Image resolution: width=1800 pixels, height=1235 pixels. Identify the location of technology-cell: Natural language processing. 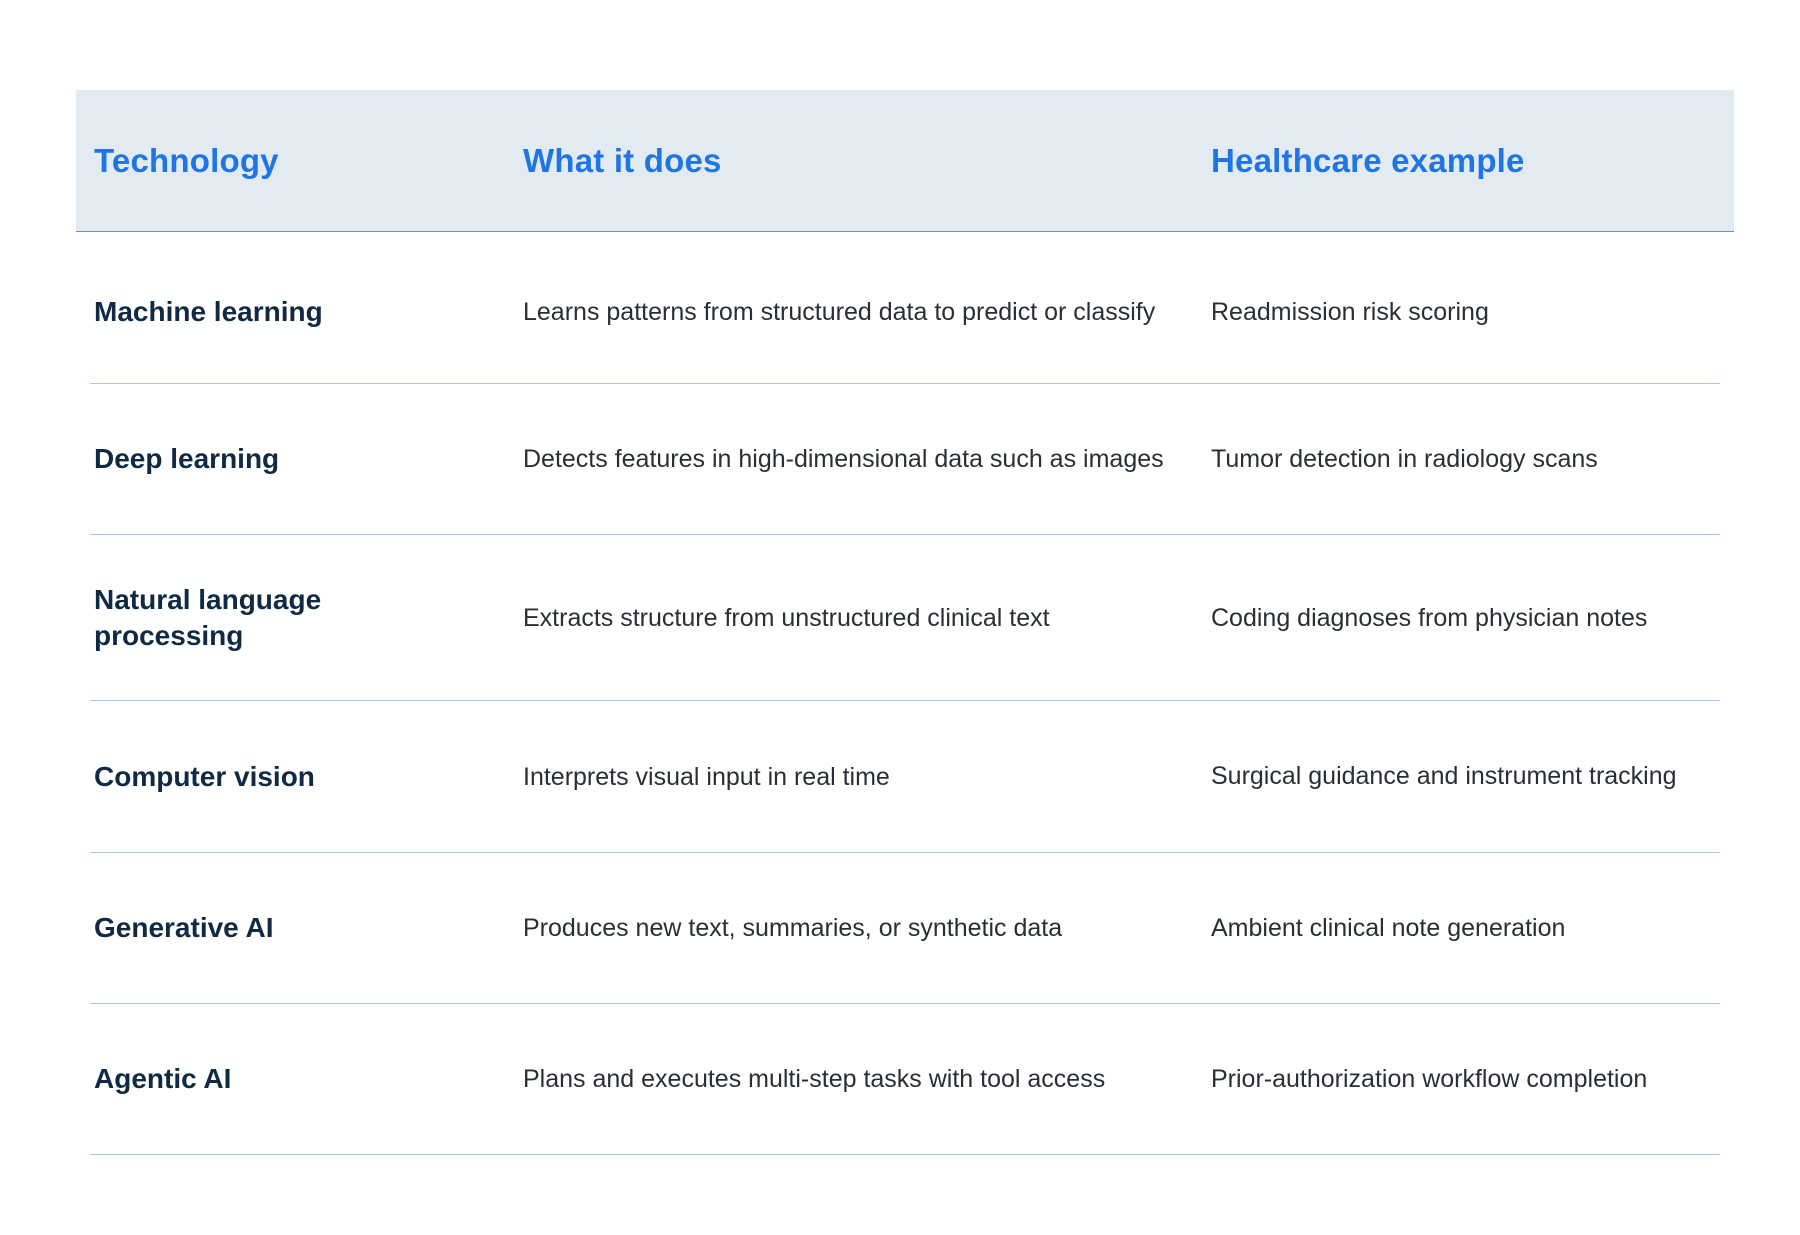
(208, 617).